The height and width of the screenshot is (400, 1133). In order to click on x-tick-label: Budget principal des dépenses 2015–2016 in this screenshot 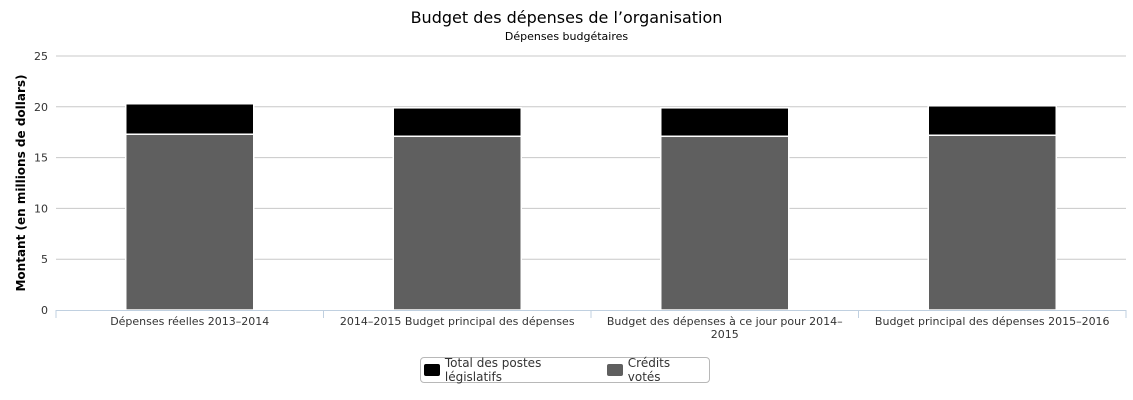, I will do `click(992, 321)`.